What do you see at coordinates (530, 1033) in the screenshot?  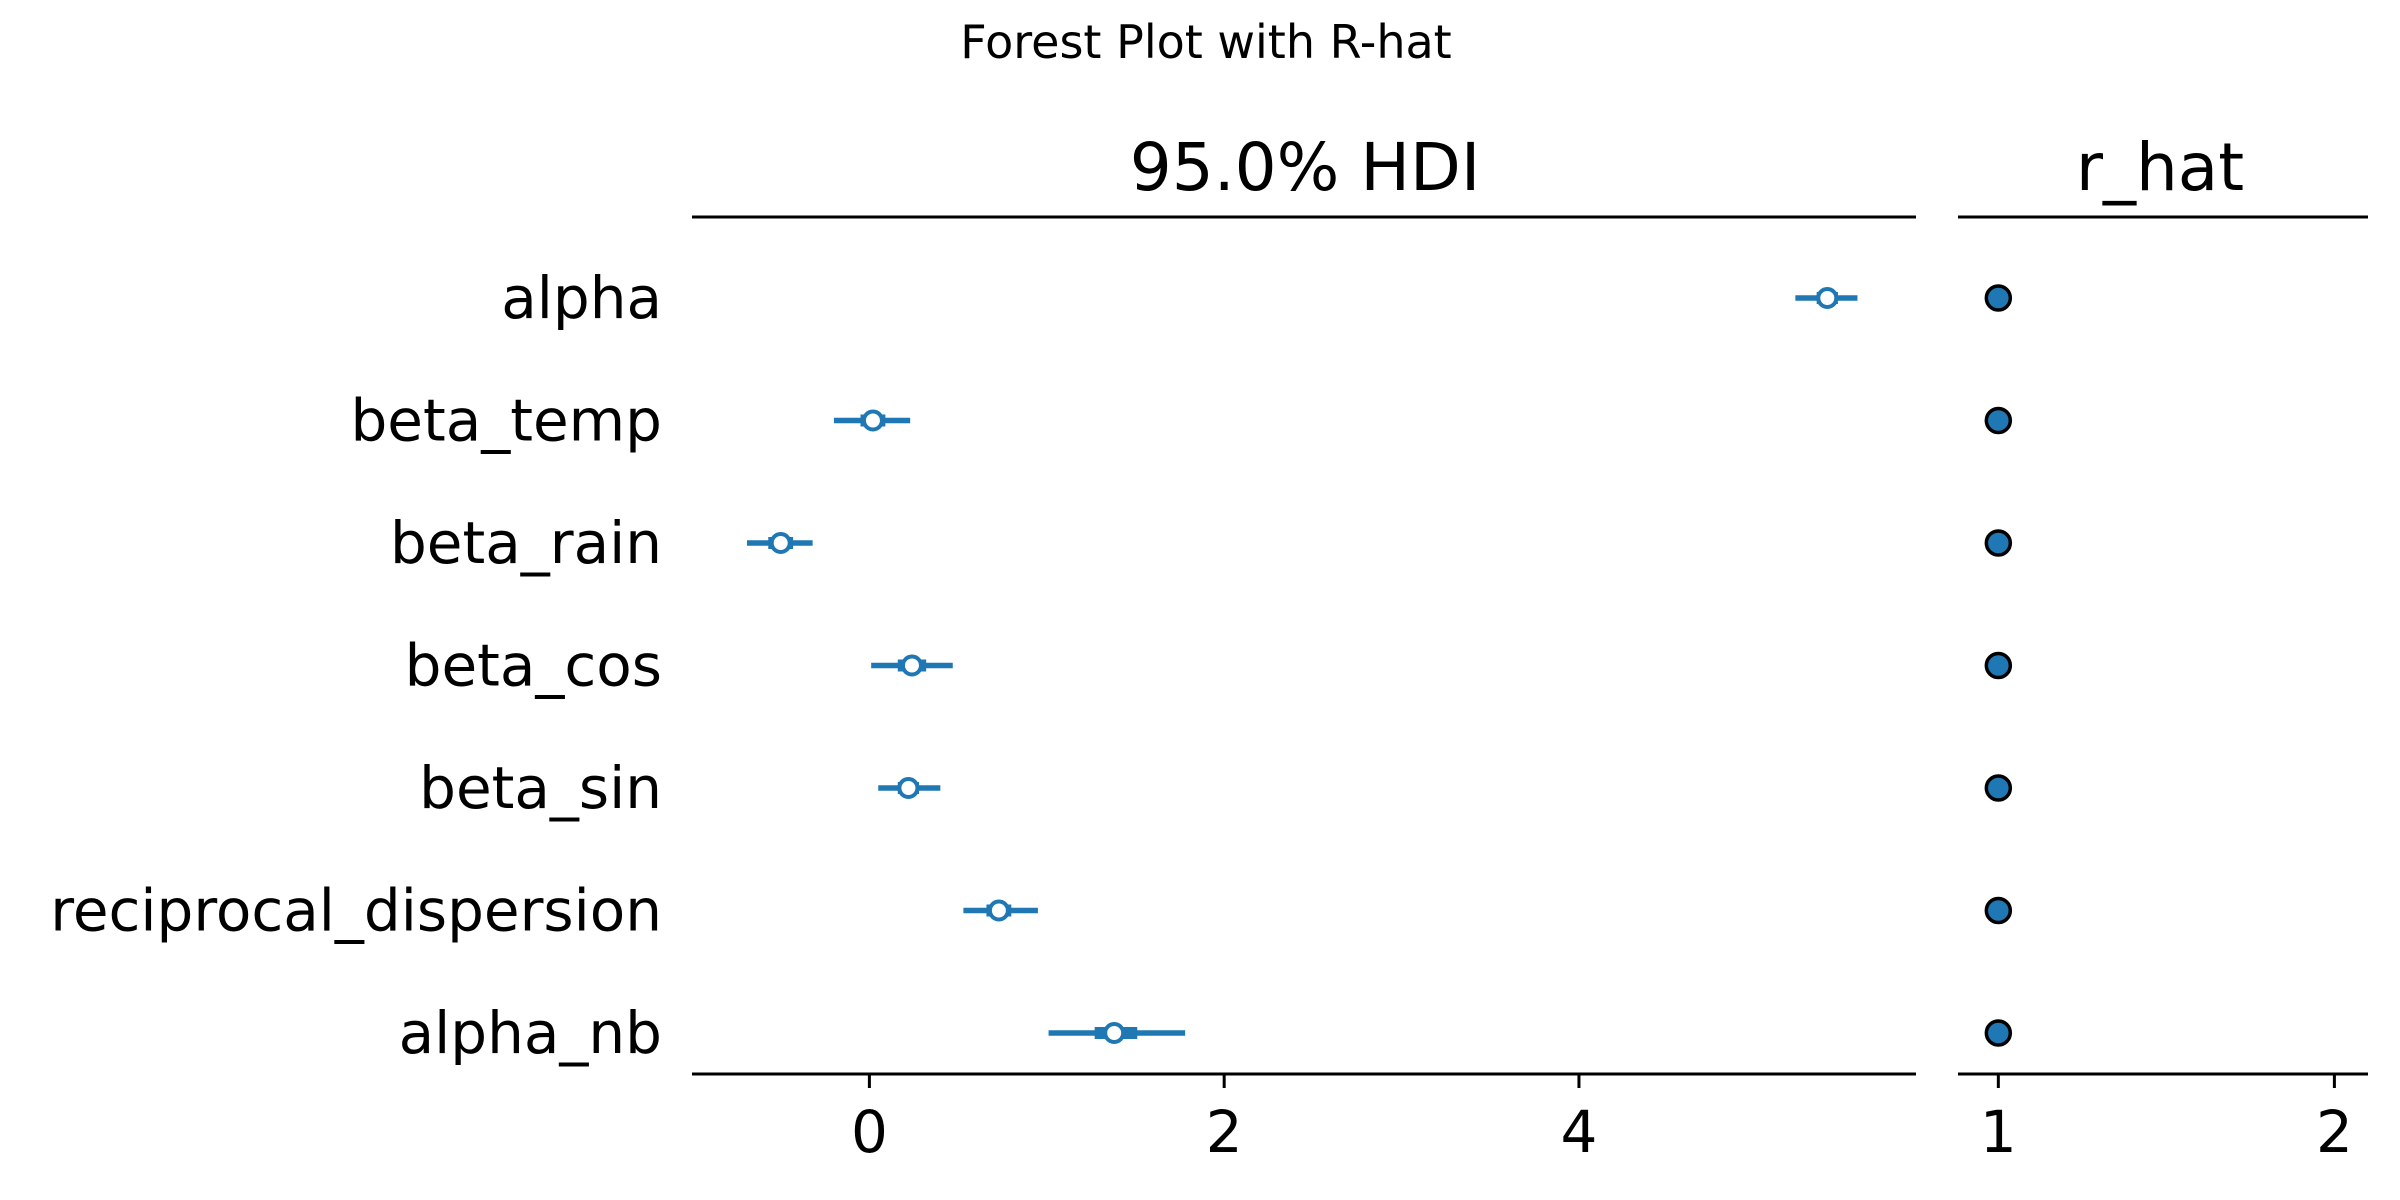 I see `variable-label: alpha_nb` at bounding box center [530, 1033].